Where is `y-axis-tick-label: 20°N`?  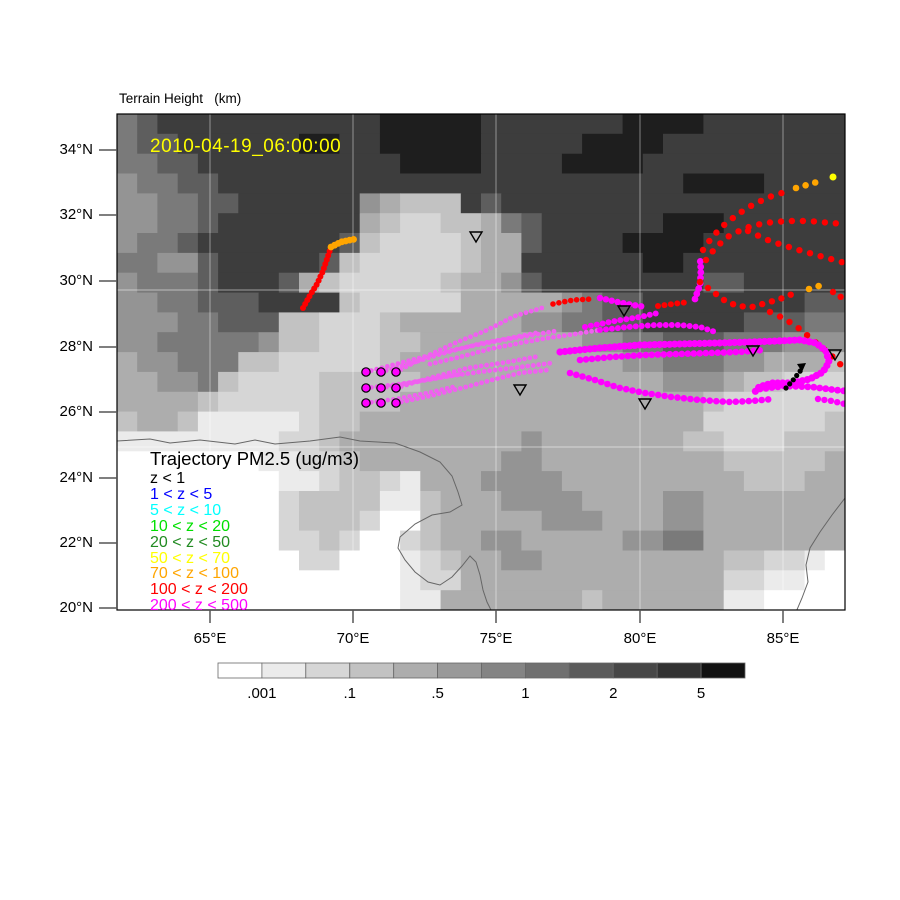 y-axis-tick-label: 20°N is located at coordinates (76, 607).